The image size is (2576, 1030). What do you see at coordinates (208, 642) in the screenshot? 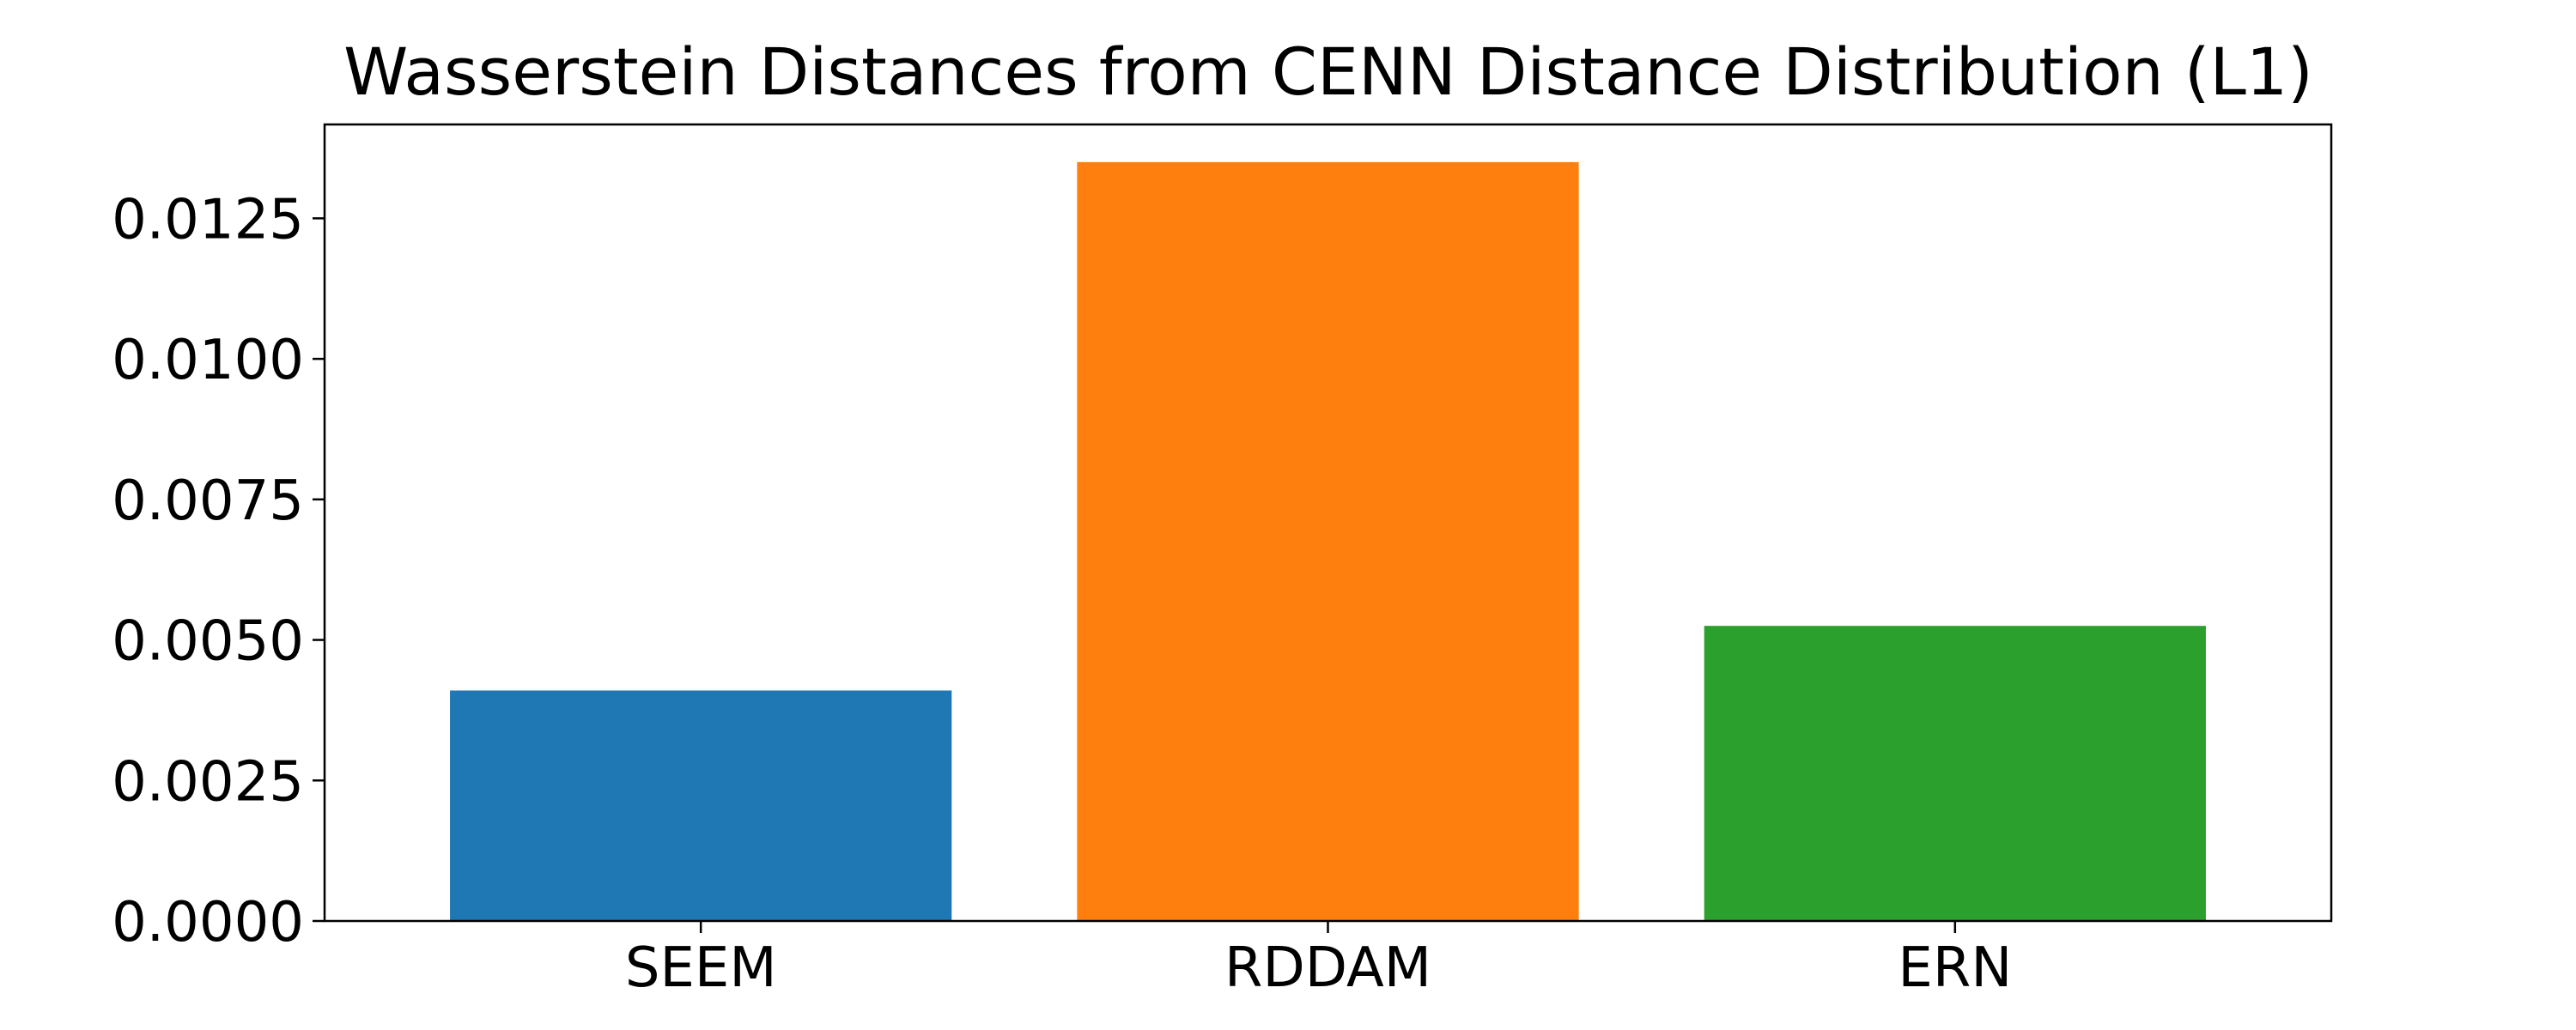
I see `y-tick-label: 0.0050` at bounding box center [208, 642].